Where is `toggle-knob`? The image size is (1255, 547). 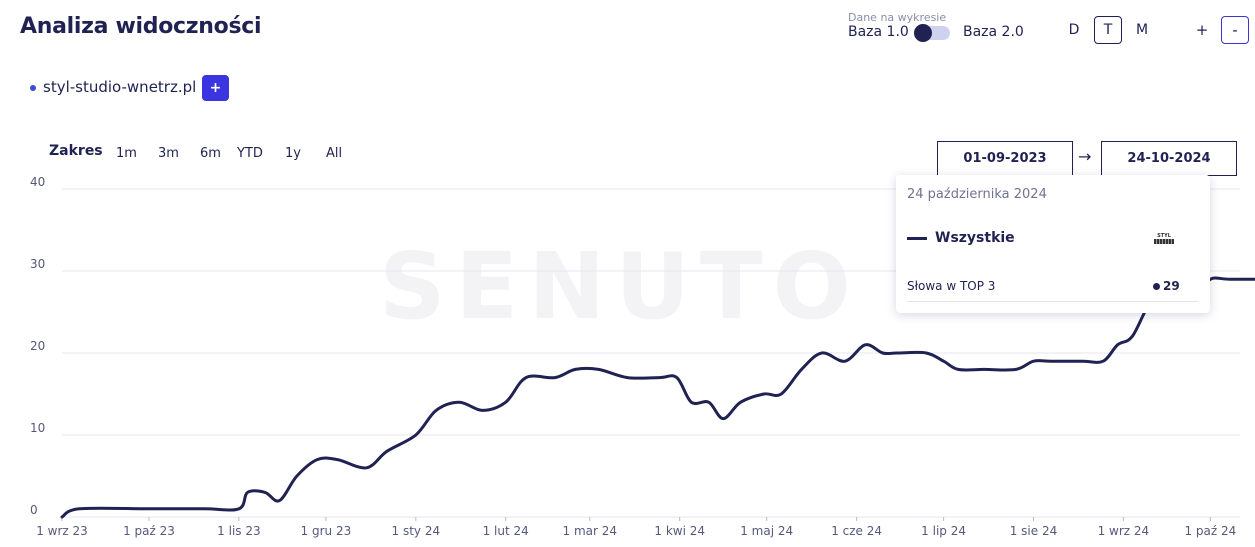 toggle-knob is located at coordinates (923, 33).